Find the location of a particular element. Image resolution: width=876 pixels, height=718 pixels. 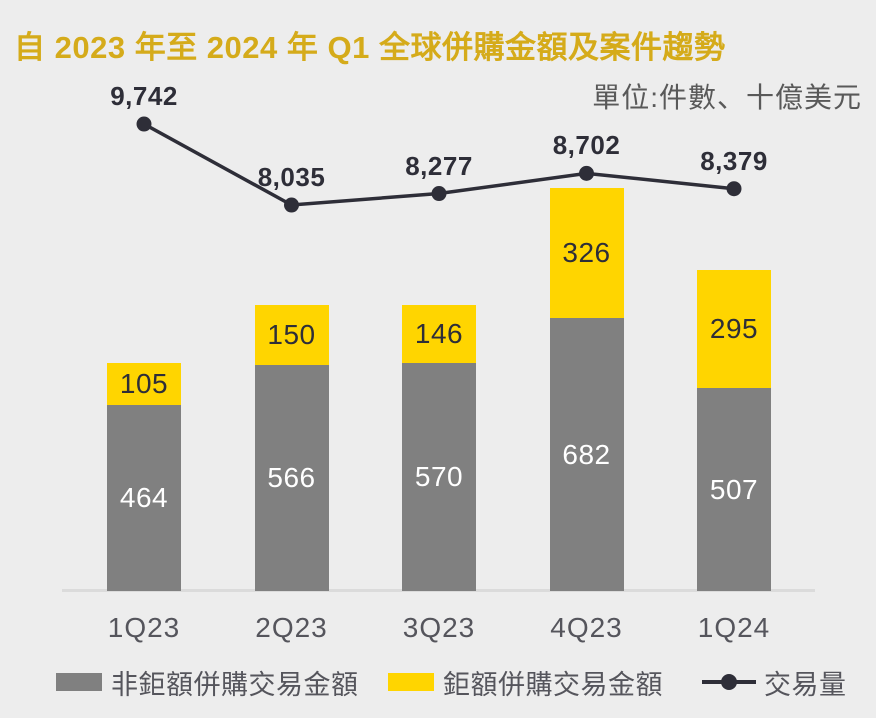

line-marker-dot is located at coordinates (729, 682).